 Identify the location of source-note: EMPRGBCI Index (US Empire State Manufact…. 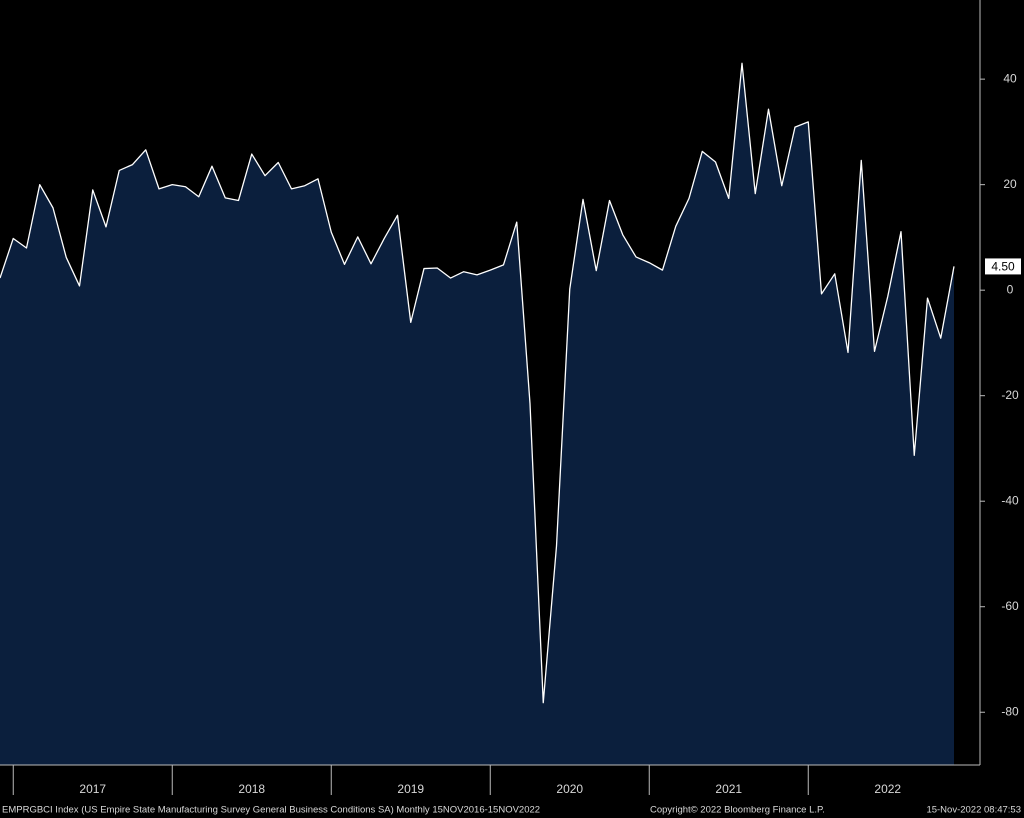
(271, 810).